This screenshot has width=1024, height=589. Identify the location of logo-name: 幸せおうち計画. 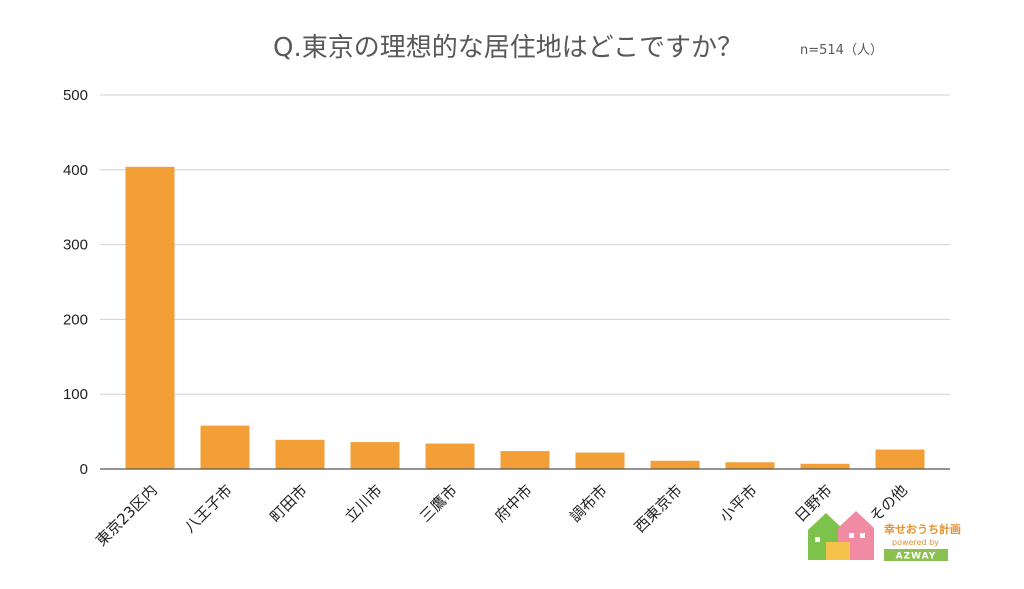
(922, 529).